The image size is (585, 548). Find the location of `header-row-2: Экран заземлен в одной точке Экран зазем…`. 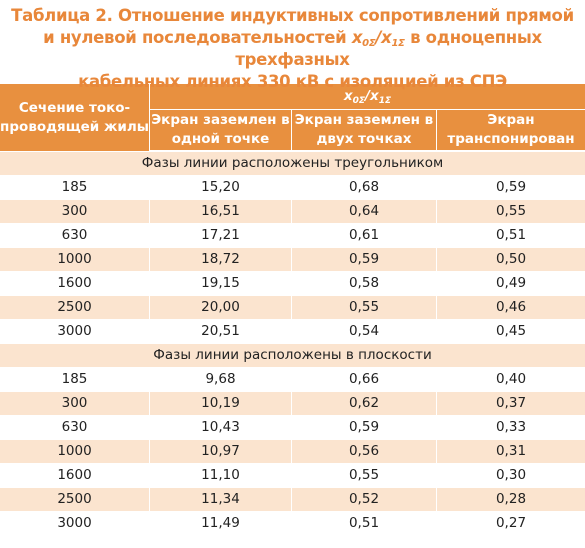

header-row-2: Экран заземлен в одной точке Экран зазем… is located at coordinates (292, 130).